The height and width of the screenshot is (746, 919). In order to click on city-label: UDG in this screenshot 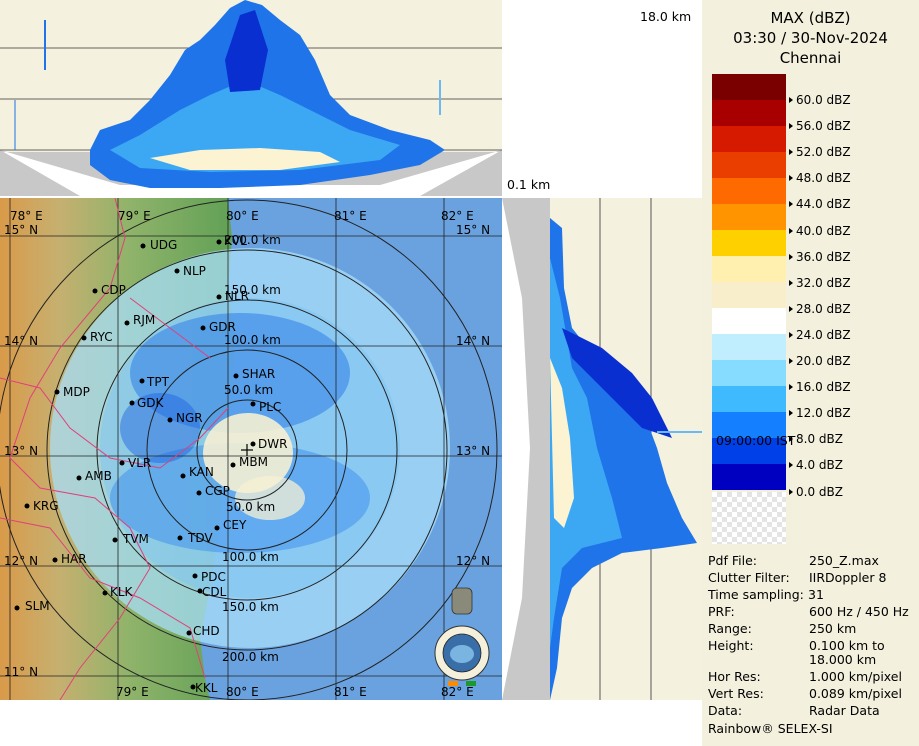, I will do `click(163, 245)`.